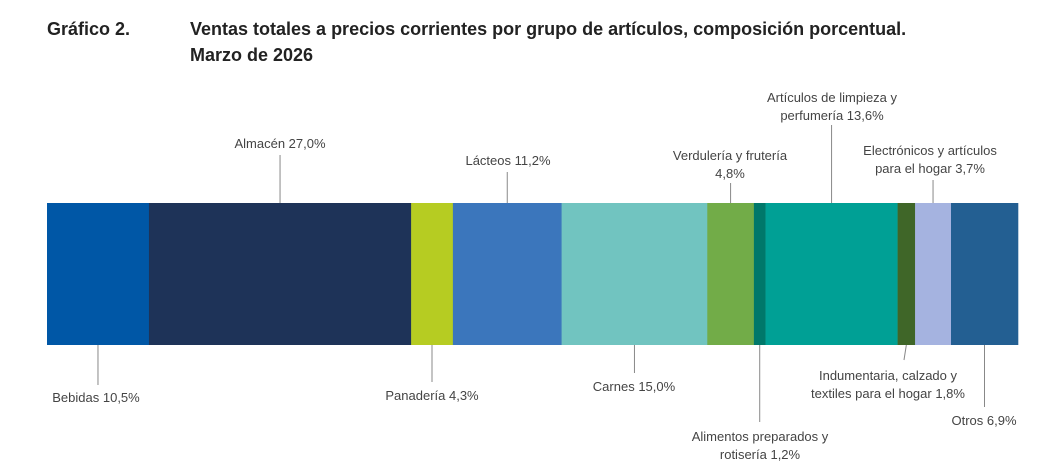  What do you see at coordinates (832, 106) in the screenshot?
I see `segment-label-8: Artículos de limpieza y perfumería 13,6%` at bounding box center [832, 106].